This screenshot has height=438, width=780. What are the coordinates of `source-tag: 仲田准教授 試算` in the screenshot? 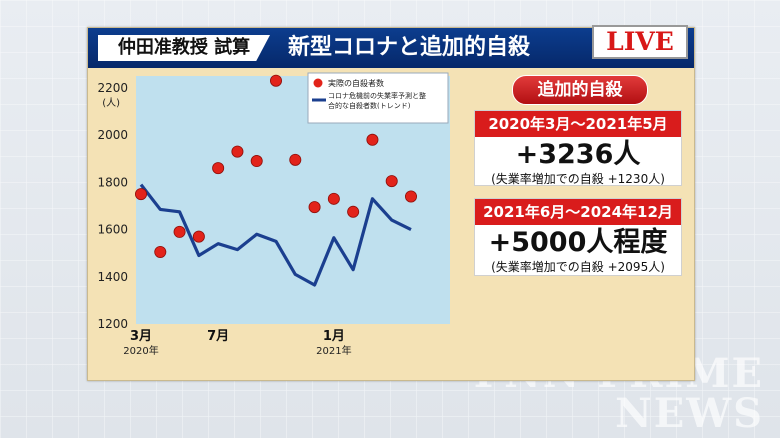 It's located at (184, 48).